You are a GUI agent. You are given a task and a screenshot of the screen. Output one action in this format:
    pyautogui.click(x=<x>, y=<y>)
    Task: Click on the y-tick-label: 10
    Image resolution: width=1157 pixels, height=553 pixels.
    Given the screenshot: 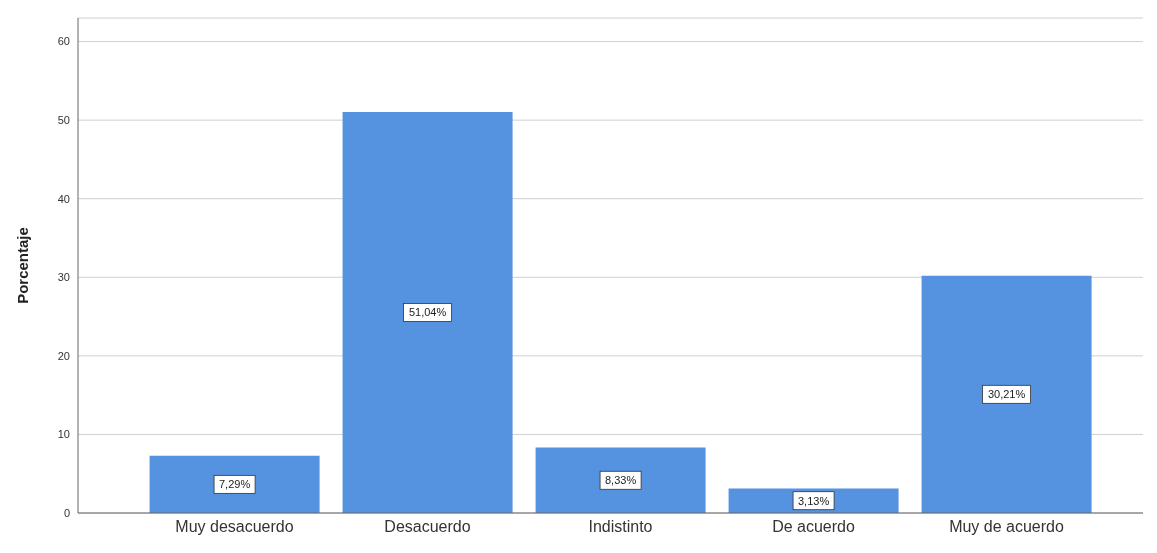 What is the action you would take?
    pyautogui.click(x=63, y=434)
    